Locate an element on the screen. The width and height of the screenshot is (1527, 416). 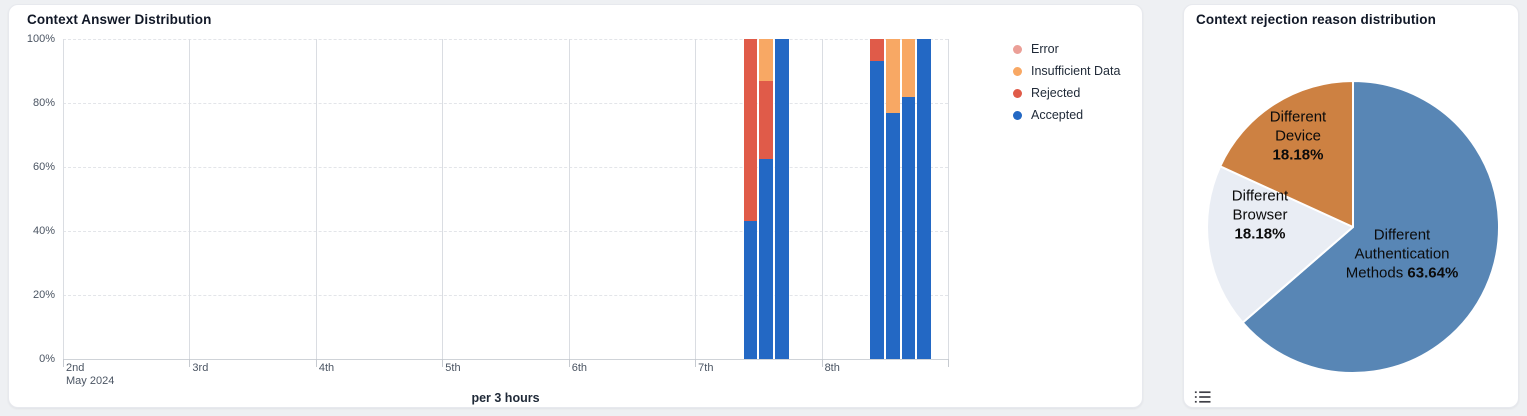
pie-slice-different-browser is located at coordinates (1280, 244).